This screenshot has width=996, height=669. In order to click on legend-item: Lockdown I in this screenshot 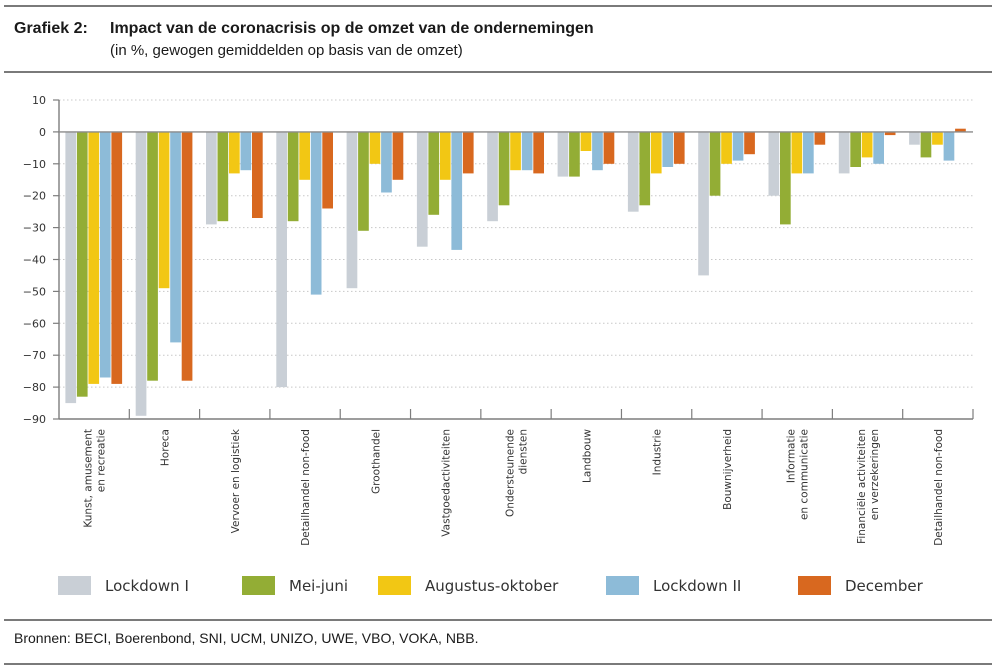, I will do `click(123, 585)`.